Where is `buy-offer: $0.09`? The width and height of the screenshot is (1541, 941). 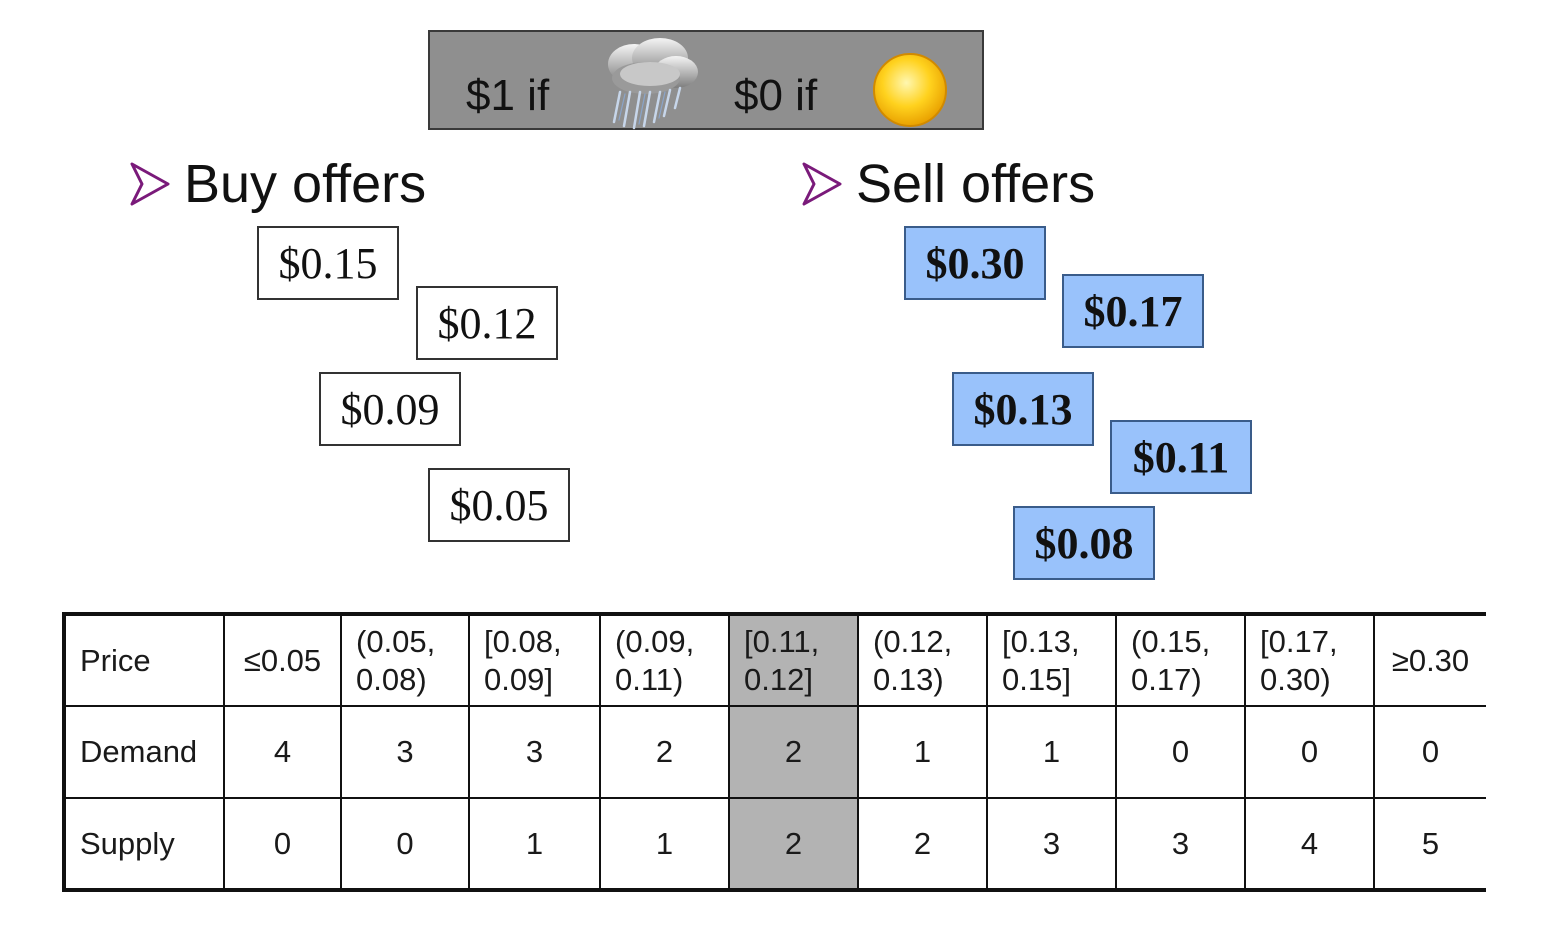
buy-offer: $0.09 is located at coordinates (390, 409).